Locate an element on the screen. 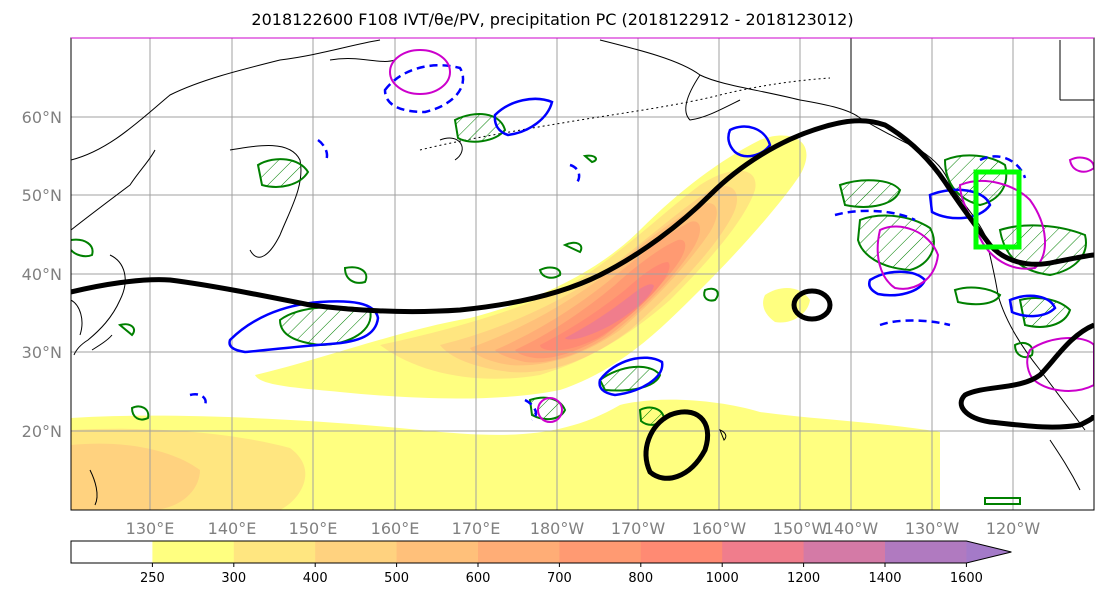 The height and width of the screenshot is (603, 1105). lat-label-30: 30°N is located at coordinates (42, 352).